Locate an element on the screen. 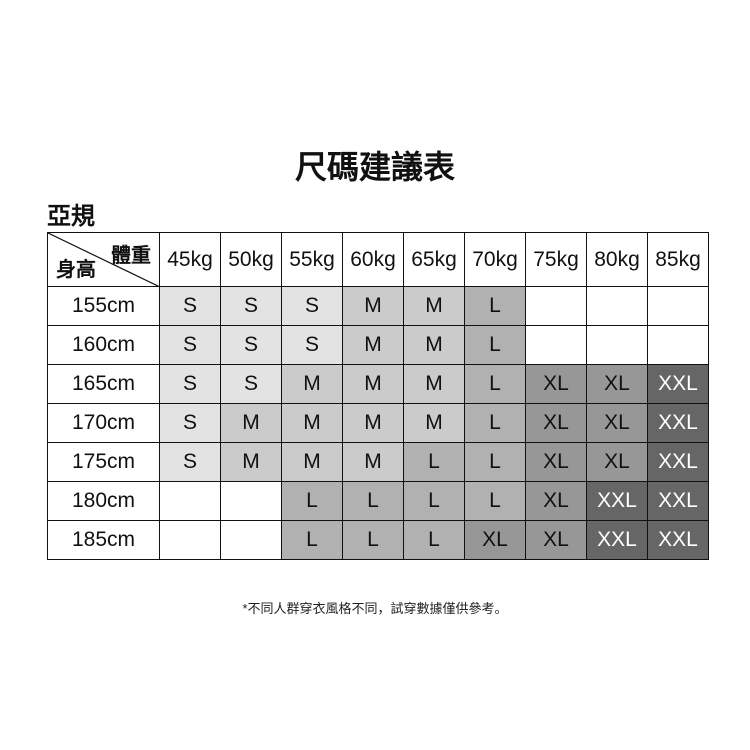 Image resolution: width=750 pixels, height=750 pixels. table-row: 185cm L L L XL XL XXL XXL is located at coordinates (378, 540).